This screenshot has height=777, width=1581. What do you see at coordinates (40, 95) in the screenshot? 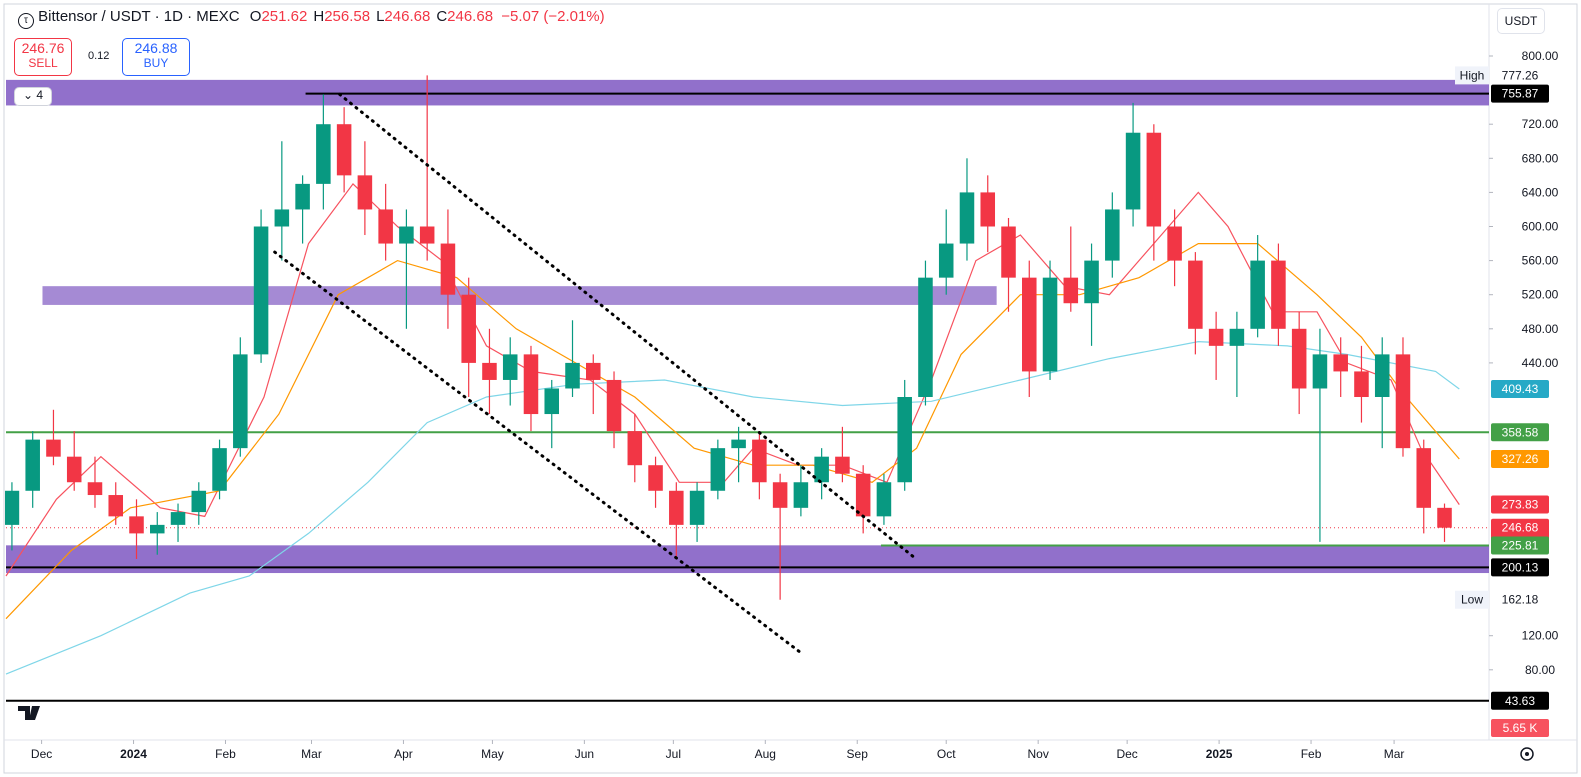
I see `indicator-count: 4` at bounding box center [40, 95].